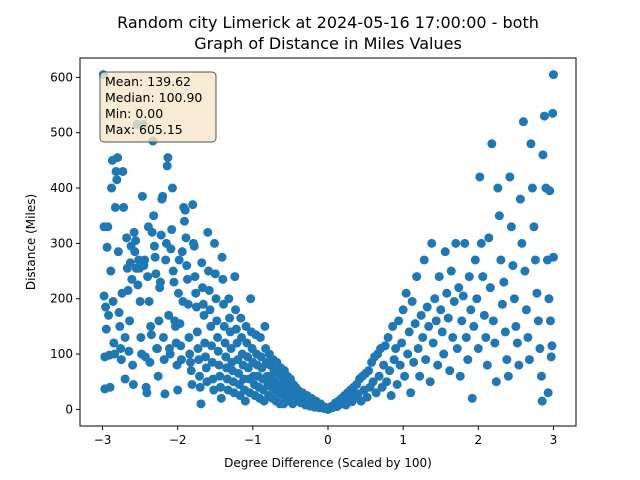  I want to click on y-tick-label: 0, so click(69, 409).